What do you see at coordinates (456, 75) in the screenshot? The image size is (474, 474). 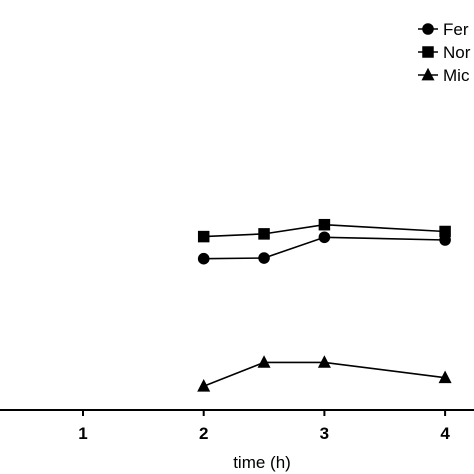 I see `legend-label: Mic` at bounding box center [456, 75].